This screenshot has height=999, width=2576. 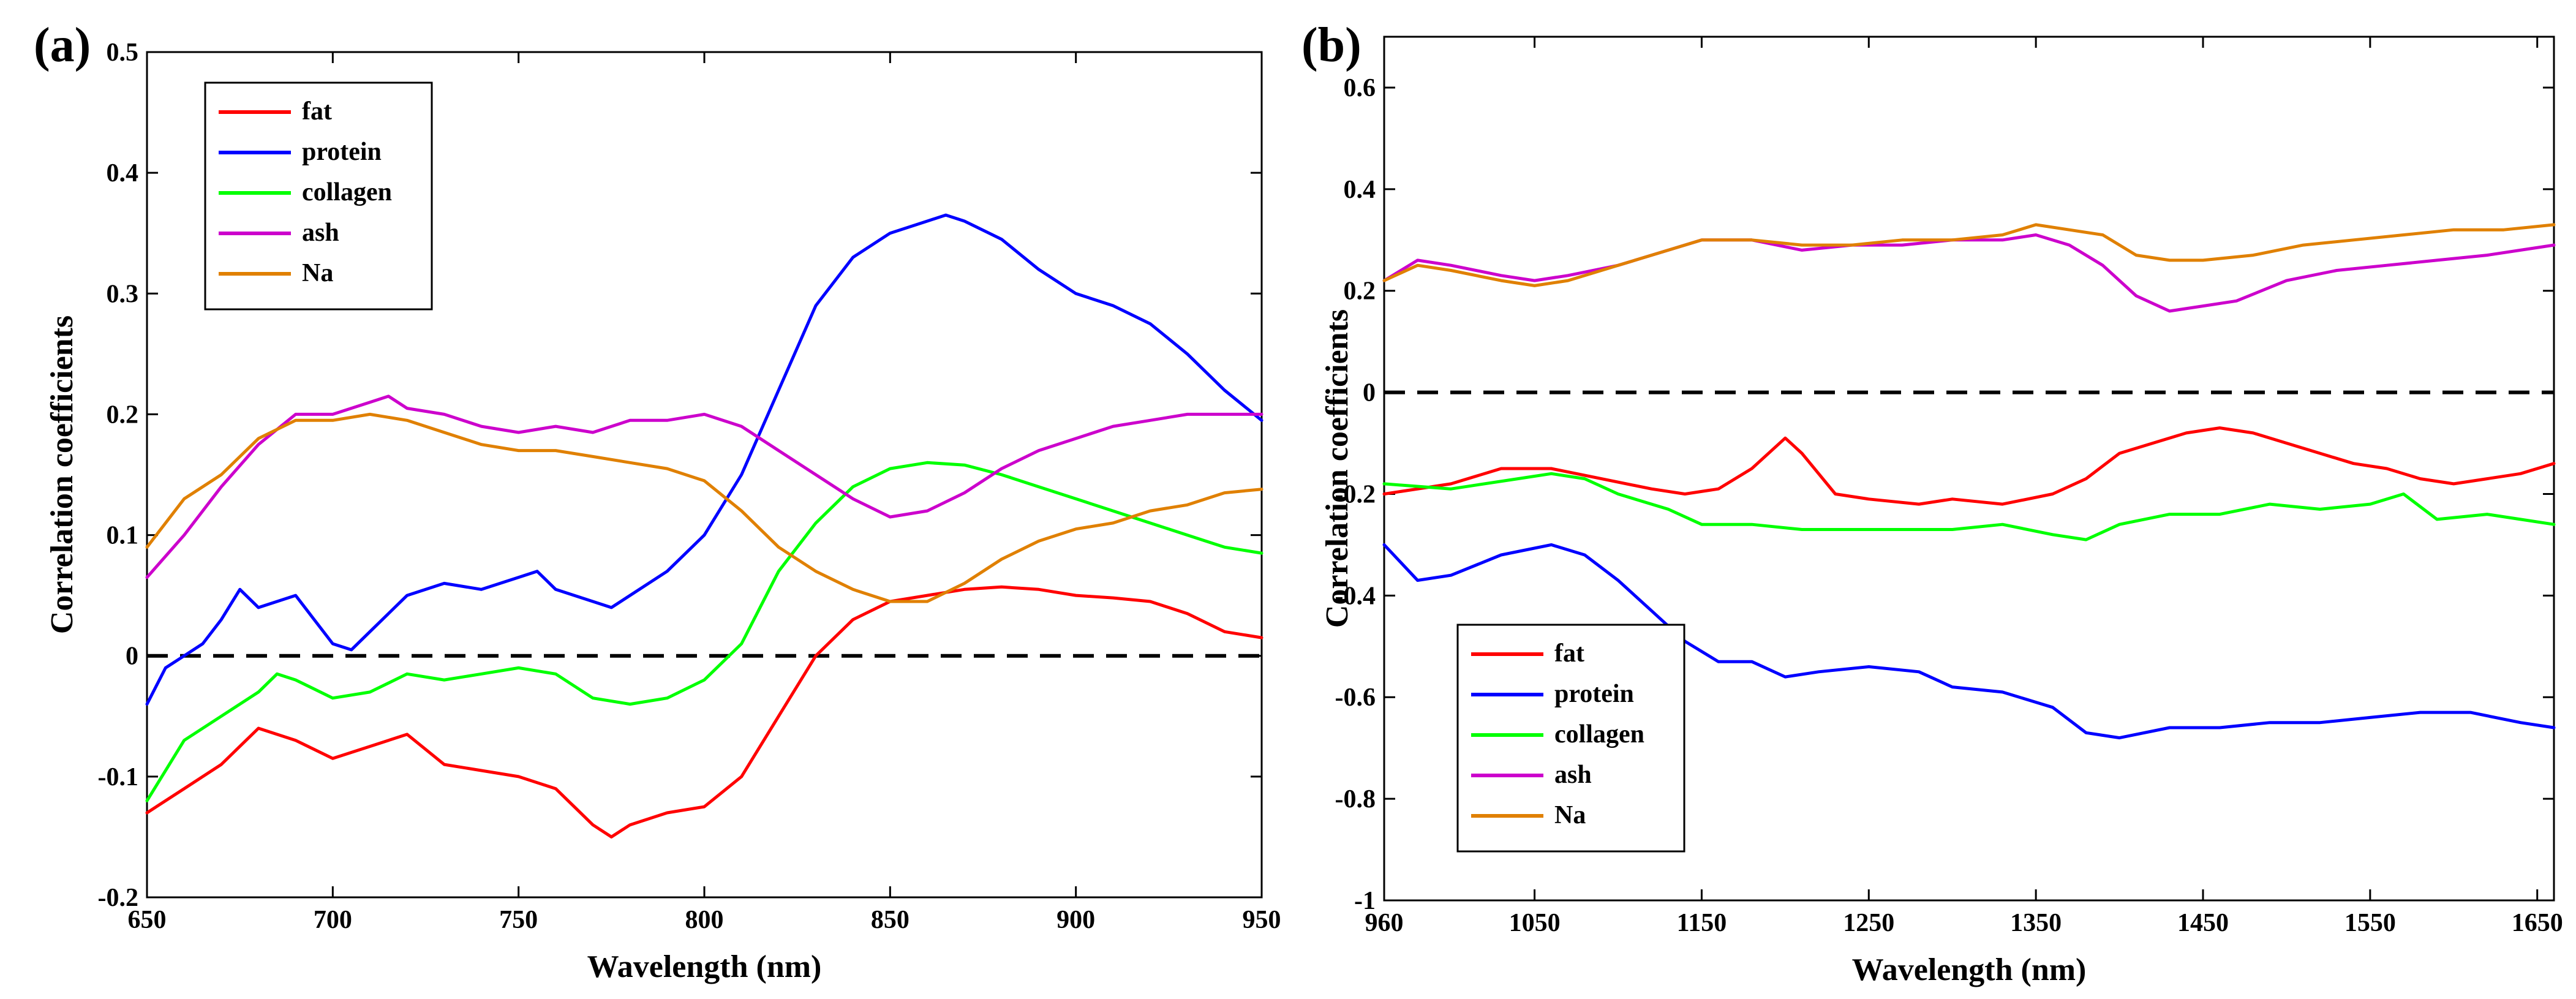 I want to click on panel-b-y-tick-label: -0.2, so click(x=1355, y=494).